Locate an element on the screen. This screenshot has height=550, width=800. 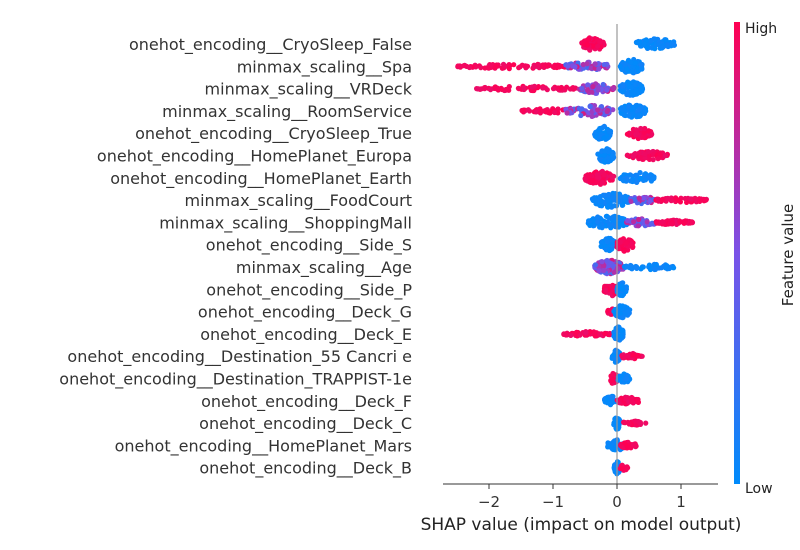
x-tick-label: −2 is located at coordinates (489, 502).